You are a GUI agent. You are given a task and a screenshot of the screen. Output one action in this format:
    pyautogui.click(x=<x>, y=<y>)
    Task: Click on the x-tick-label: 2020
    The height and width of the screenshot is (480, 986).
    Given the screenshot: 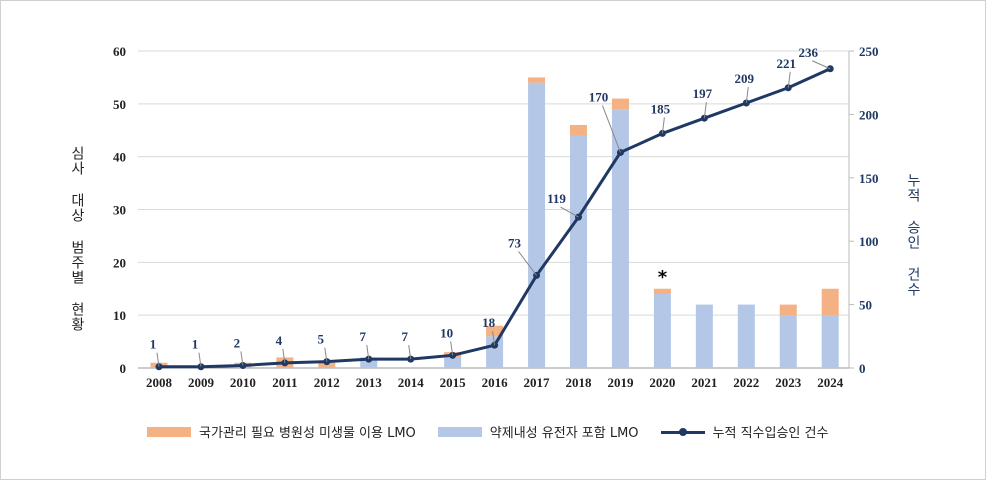 What is the action you would take?
    pyautogui.click(x=662, y=382)
    